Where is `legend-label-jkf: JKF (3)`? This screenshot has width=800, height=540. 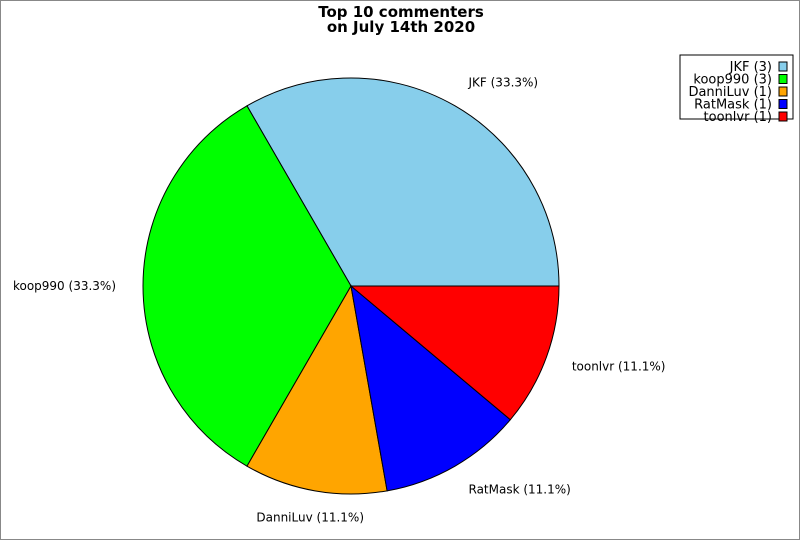
legend-label-jkf: JKF (3) is located at coordinates (750, 67).